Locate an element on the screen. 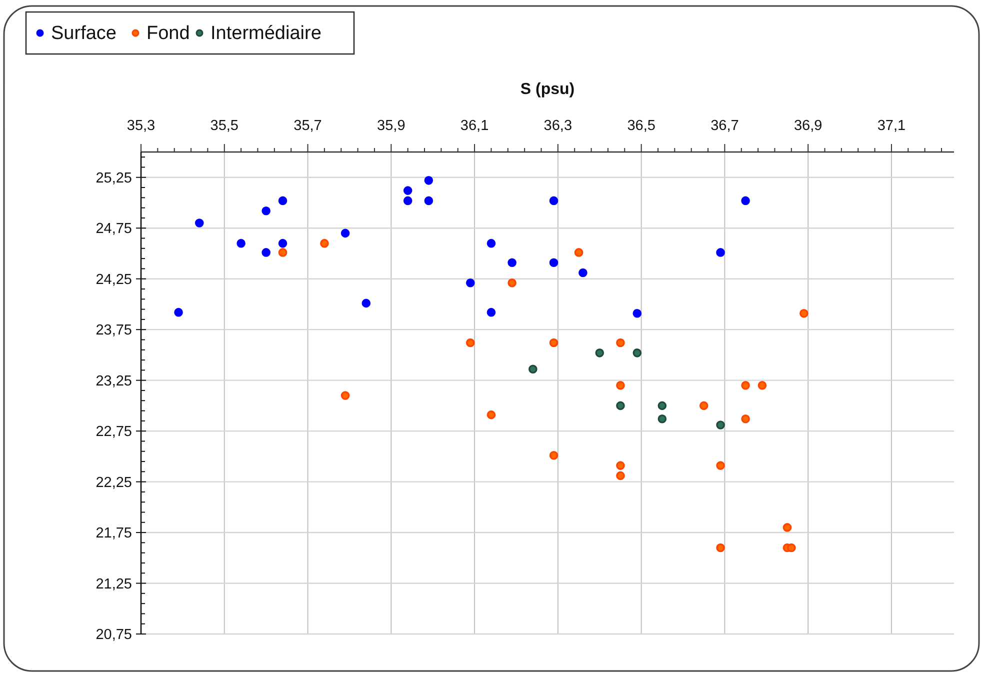  y-tick-label: 20,75 is located at coordinates (114, 635).